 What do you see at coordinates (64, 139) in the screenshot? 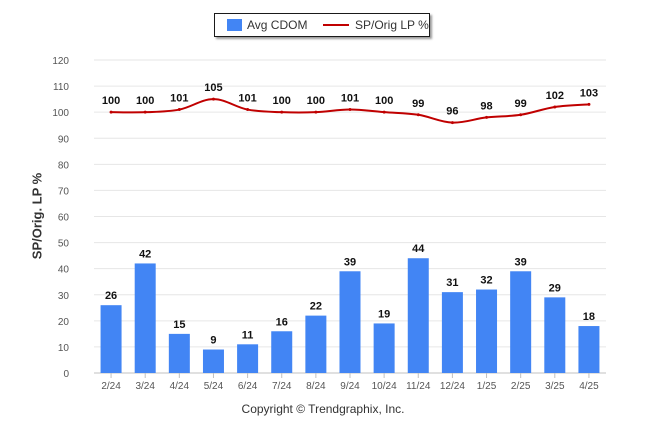
I see `y-tick-label: 90` at bounding box center [64, 139].